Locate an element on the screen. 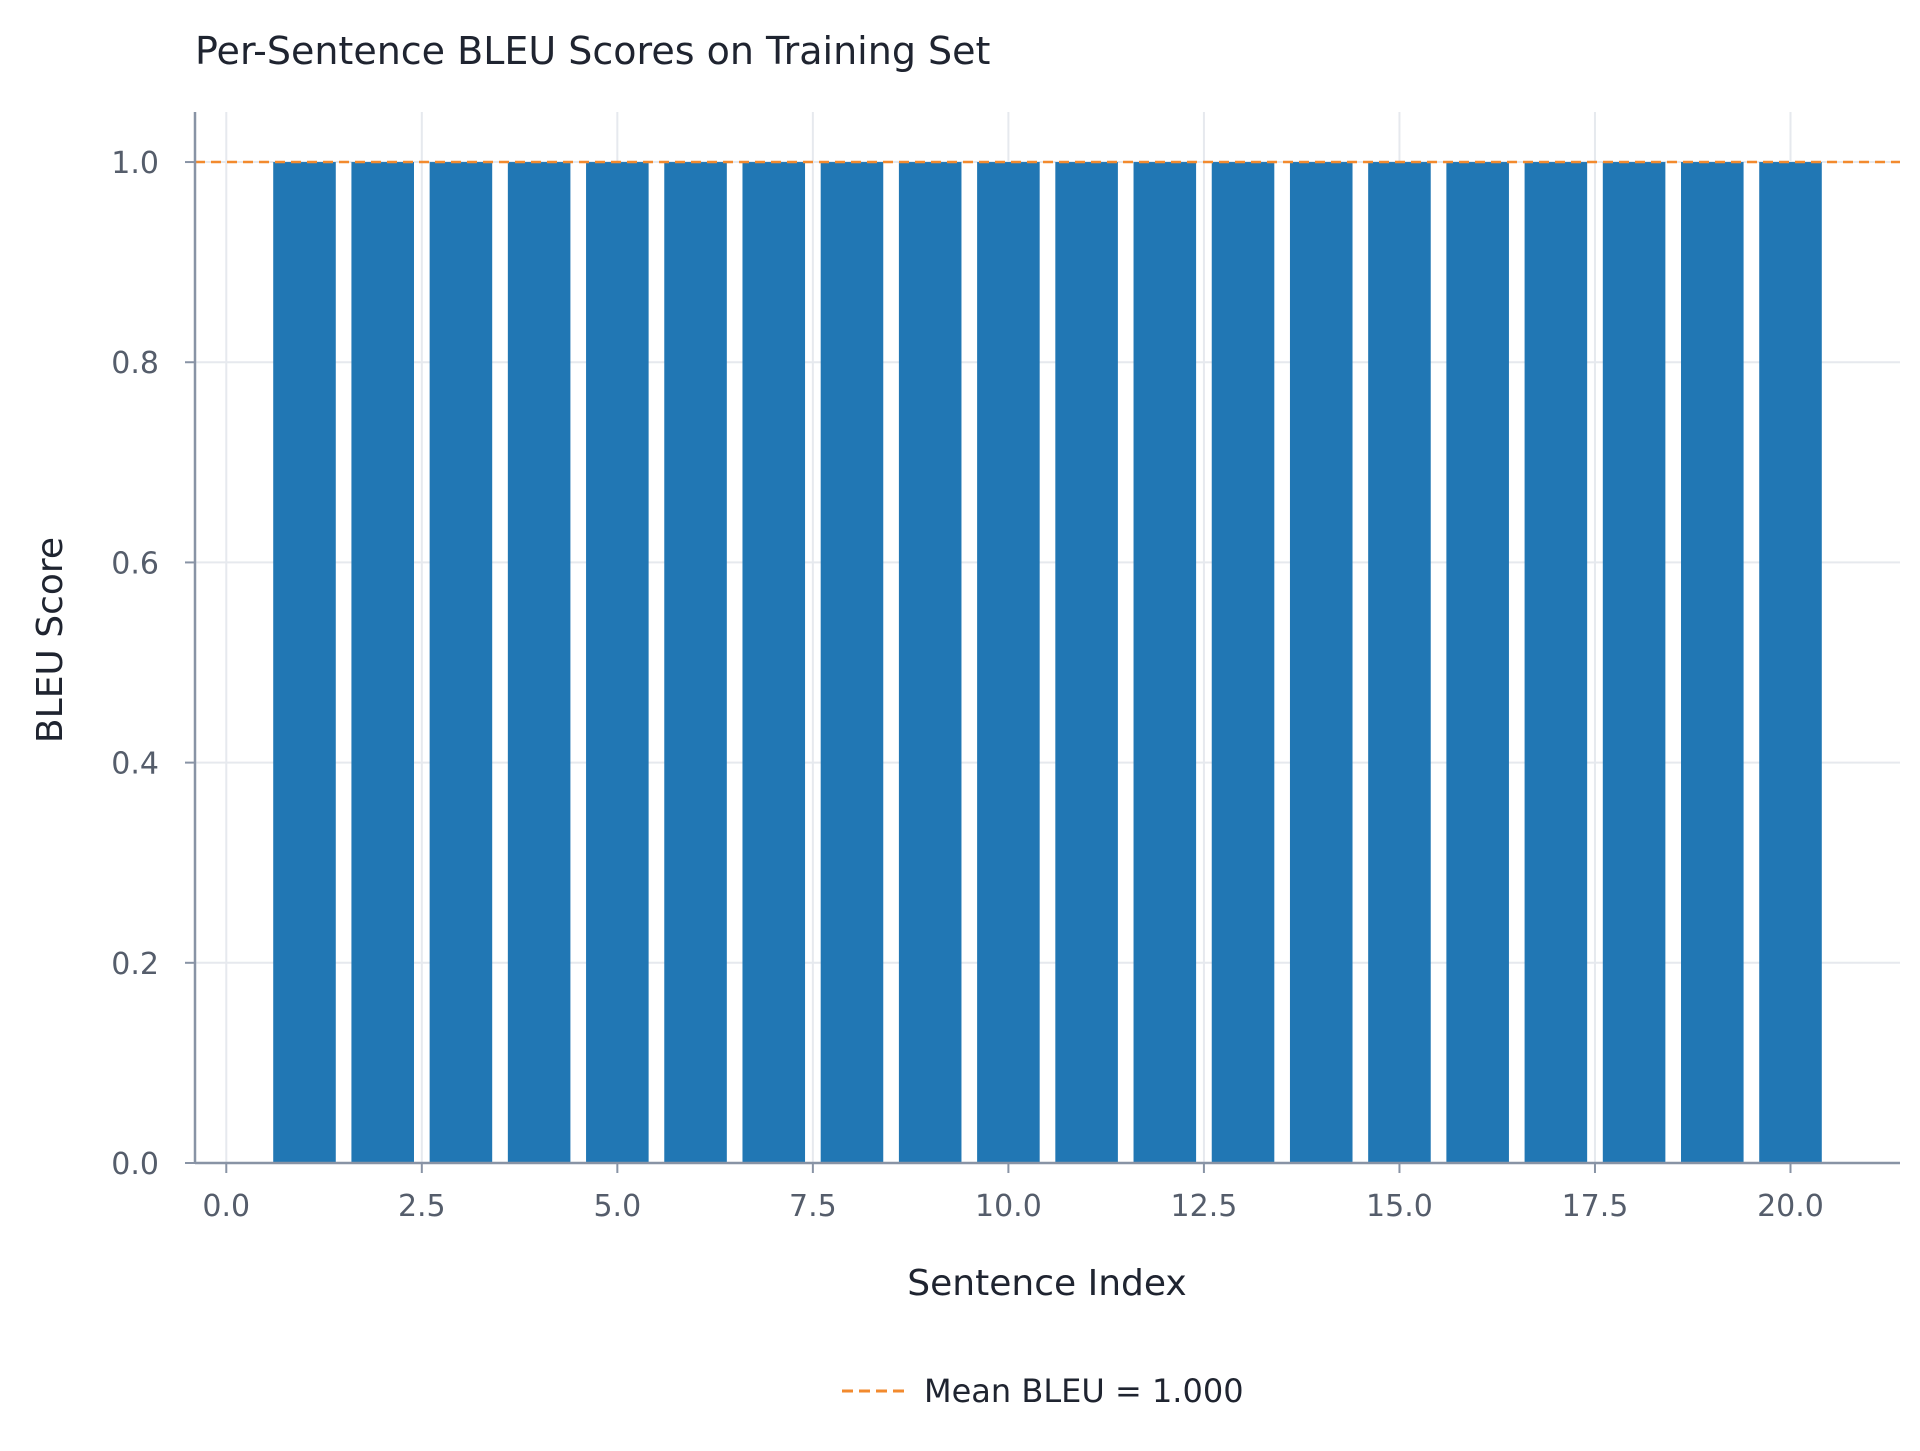 This screenshot has width=1920, height=1451. x-tick-label-0: 0.0 is located at coordinates (226, 1206).